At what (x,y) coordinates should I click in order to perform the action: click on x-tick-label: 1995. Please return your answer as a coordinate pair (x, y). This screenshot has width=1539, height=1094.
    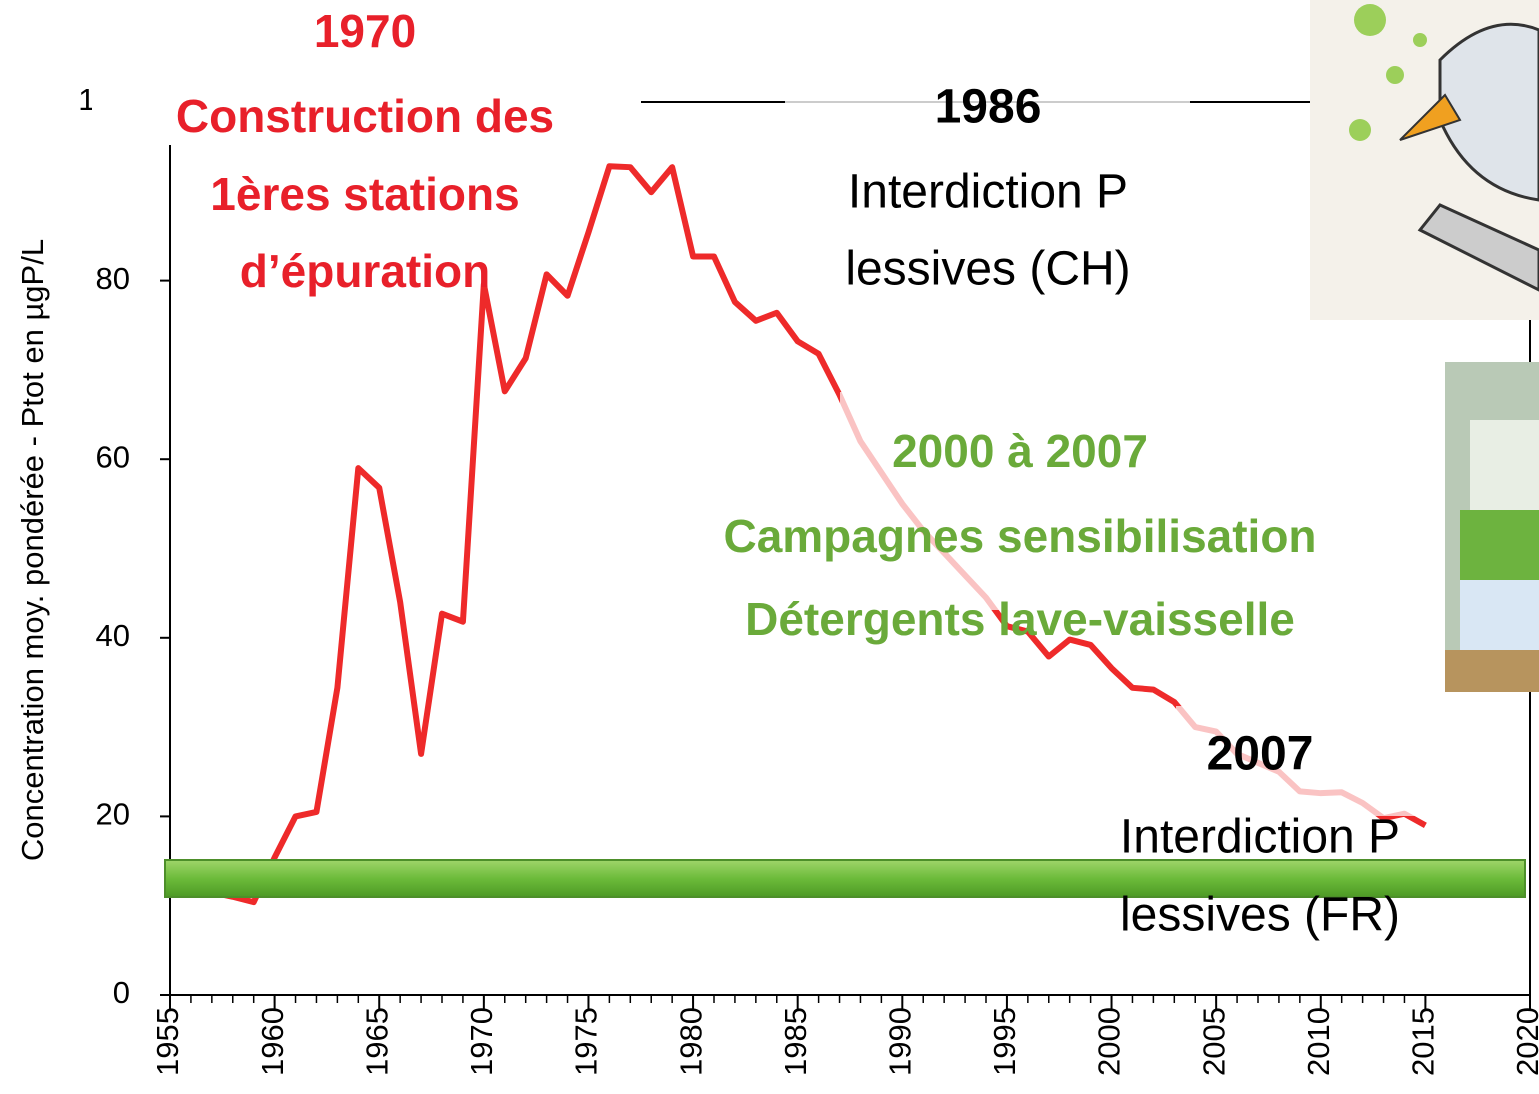
    Looking at the image, I should click on (1004, 1041).